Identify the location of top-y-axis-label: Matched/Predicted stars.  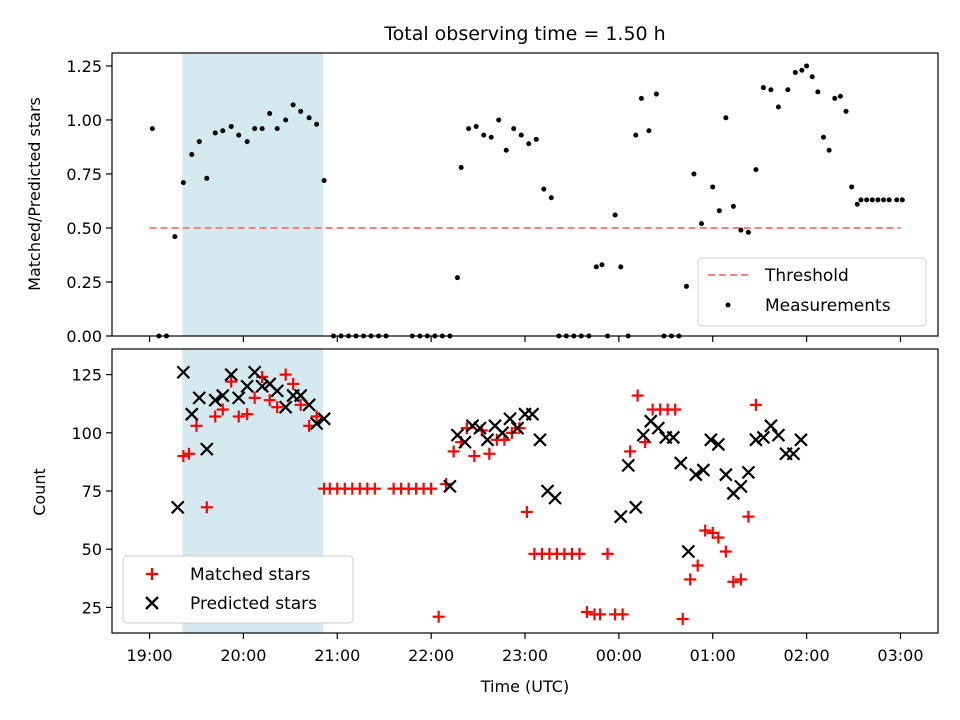
(34, 194).